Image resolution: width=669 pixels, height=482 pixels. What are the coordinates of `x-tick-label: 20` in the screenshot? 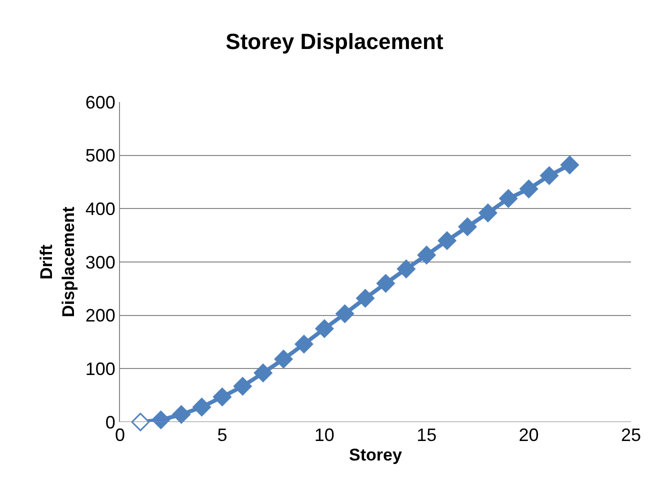 It's located at (528, 435).